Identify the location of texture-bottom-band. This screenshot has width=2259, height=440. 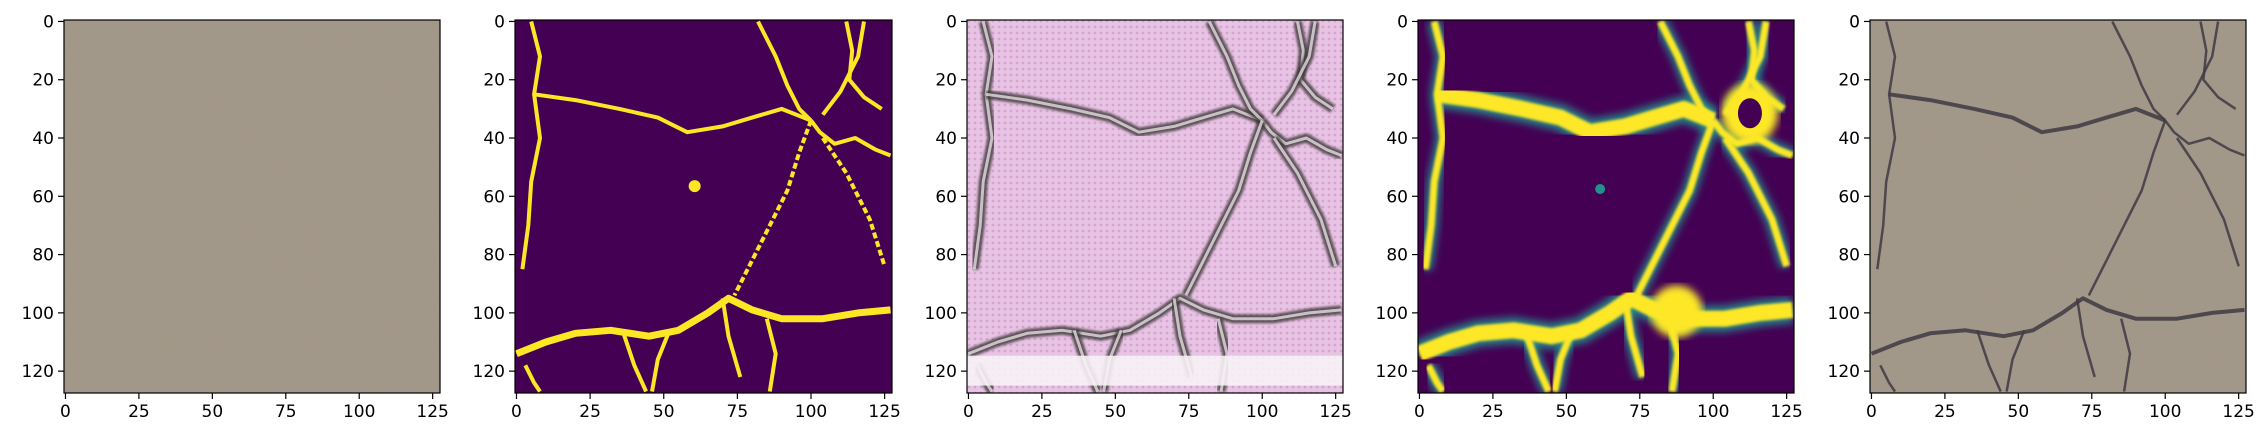
(1155, 370).